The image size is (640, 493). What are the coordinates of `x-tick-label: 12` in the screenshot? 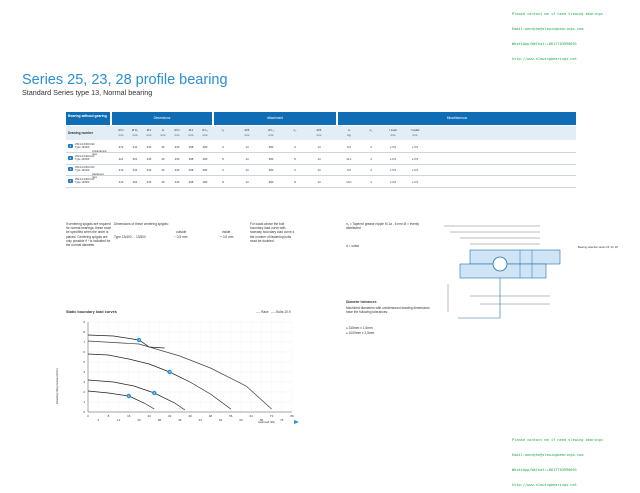 It's located at (119, 420).